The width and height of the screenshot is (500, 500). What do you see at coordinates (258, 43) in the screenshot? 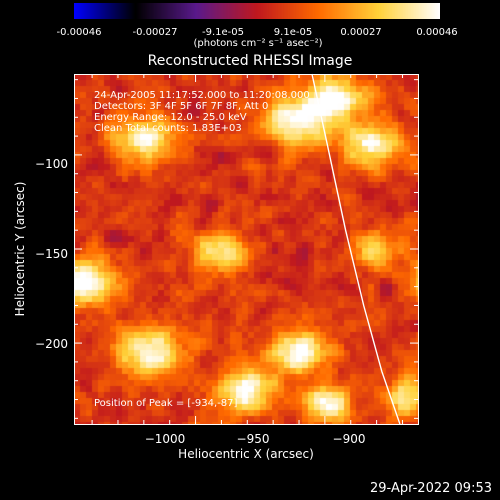
I see `colorbar-units: (photons cm⁻² s⁻¹ asec⁻²)` at bounding box center [258, 43].